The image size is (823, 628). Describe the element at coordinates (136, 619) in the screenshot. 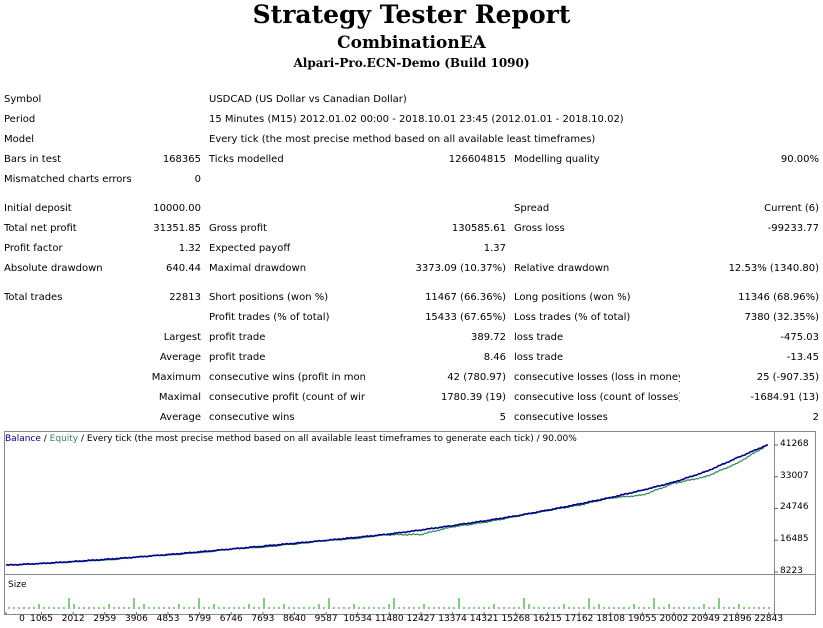

I see `x-tick-label: 3906` at that location.